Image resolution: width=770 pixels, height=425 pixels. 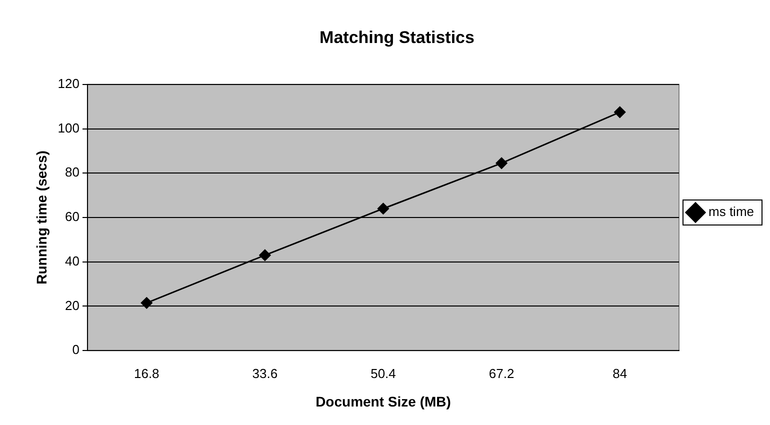 I want to click on y-tick-label: 40, so click(x=72, y=260).